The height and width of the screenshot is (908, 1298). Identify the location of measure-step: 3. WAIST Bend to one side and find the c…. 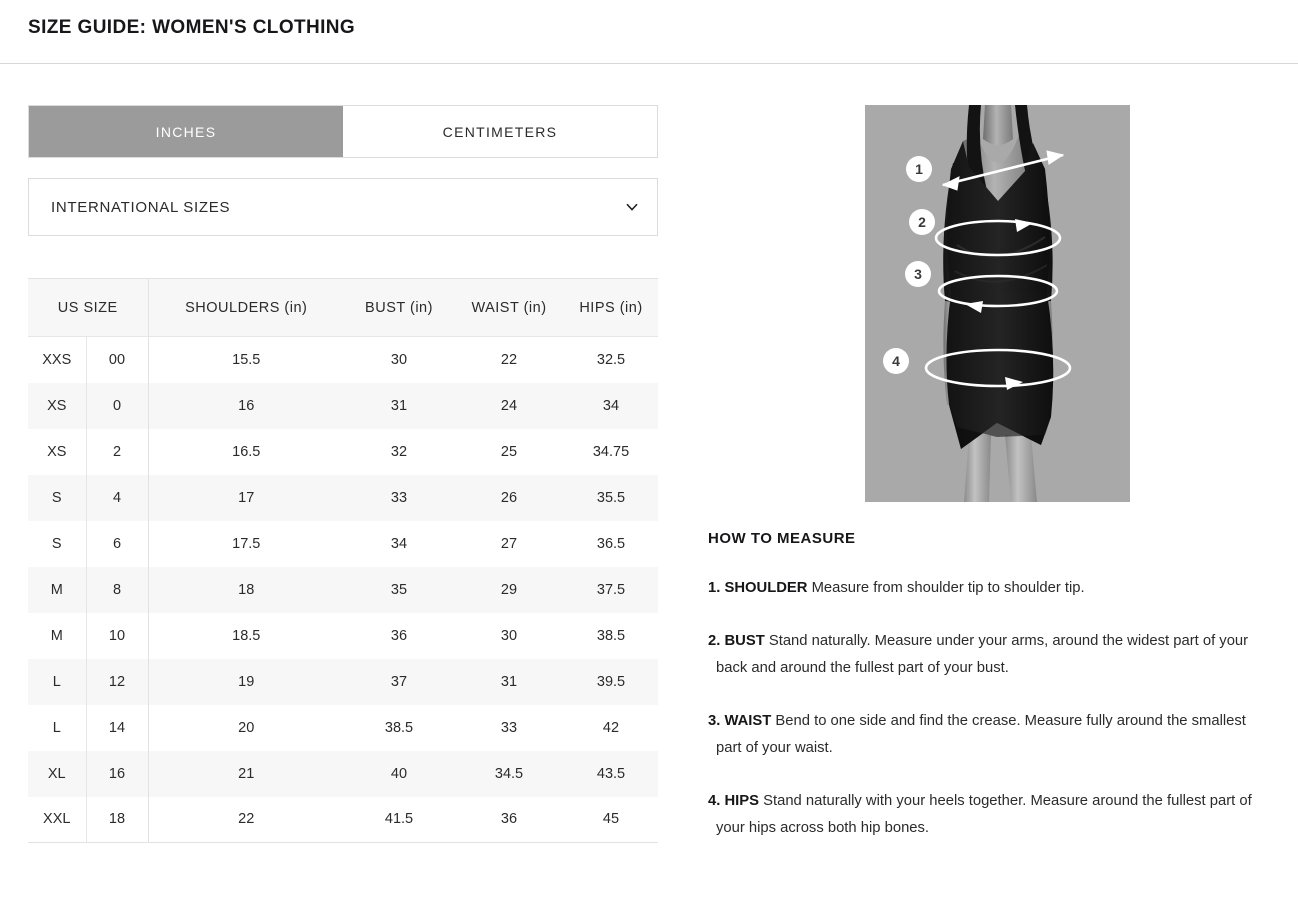
(991, 735).